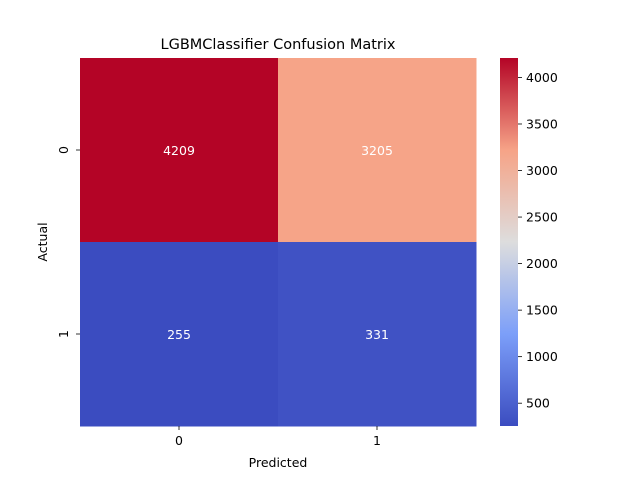  What do you see at coordinates (63, 334) in the screenshot?
I see `y-tick-label-1: 1` at bounding box center [63, 334].